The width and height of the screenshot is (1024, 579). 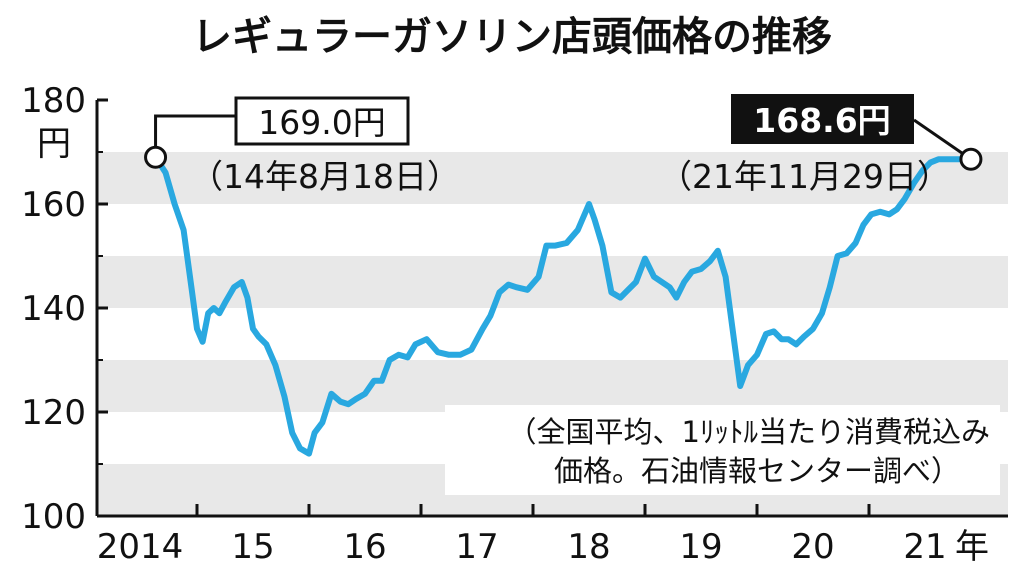 I want to click on x-tick-label: 20, so click(x=812, y=547).